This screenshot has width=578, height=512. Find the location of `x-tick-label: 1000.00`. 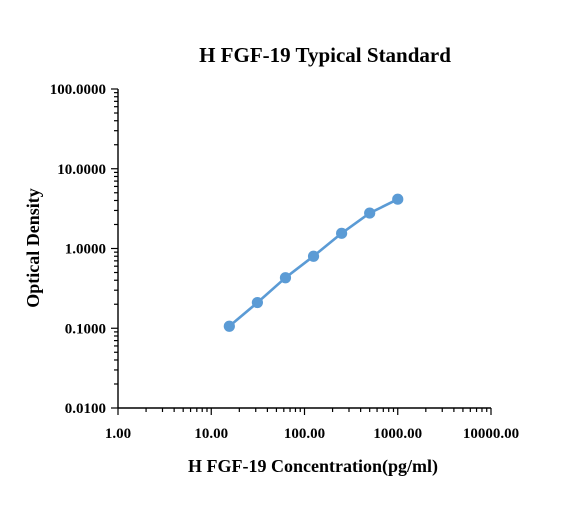

x-tick-label: 1000.00 is located at coordinates (397, 434).